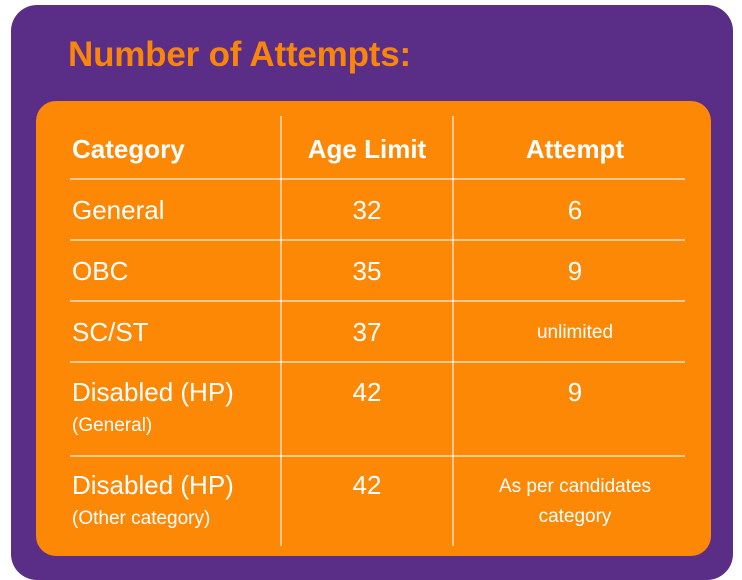  What do you see at coordinates (100, 271) in the screenshot?
I see `table-cell-category: OBC` at bounding box center [100, 271].